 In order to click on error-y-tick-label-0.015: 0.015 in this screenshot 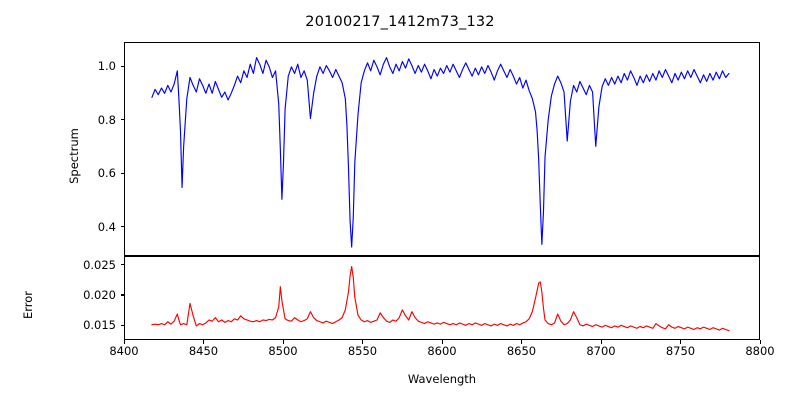, I will do `click(99, 325)`.